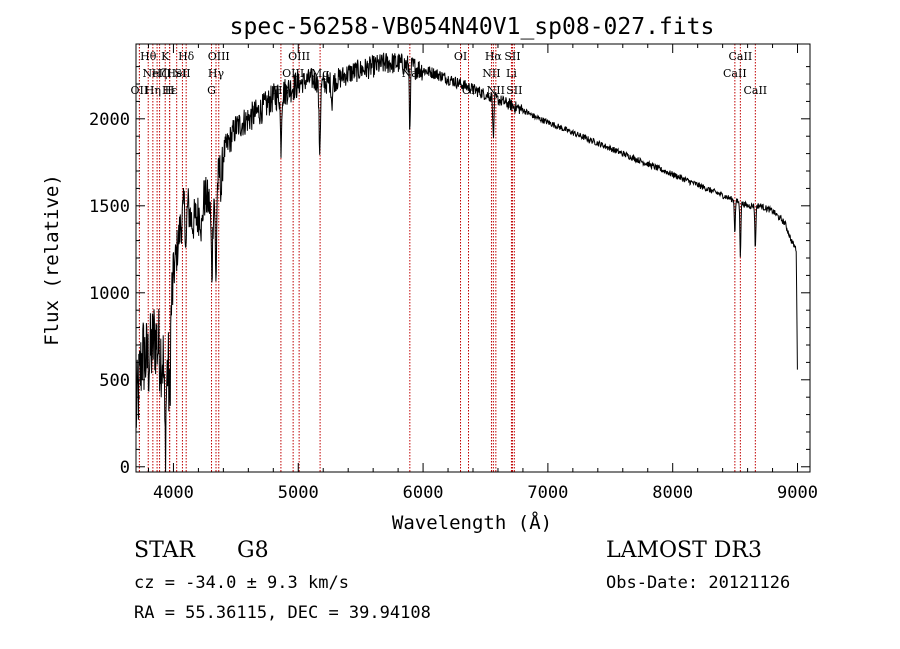  What do you see at coordinates (698, 583) in the screenshot?
I see `observation-date: Obs-Date: 20121126` at bounding box center [698, 583].